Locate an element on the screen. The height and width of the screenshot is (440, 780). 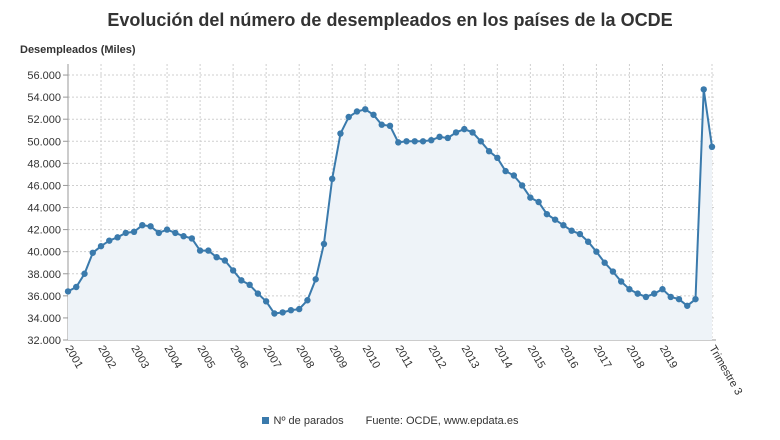
x-tick-label: 2014 is located at coordinates (503, 357).